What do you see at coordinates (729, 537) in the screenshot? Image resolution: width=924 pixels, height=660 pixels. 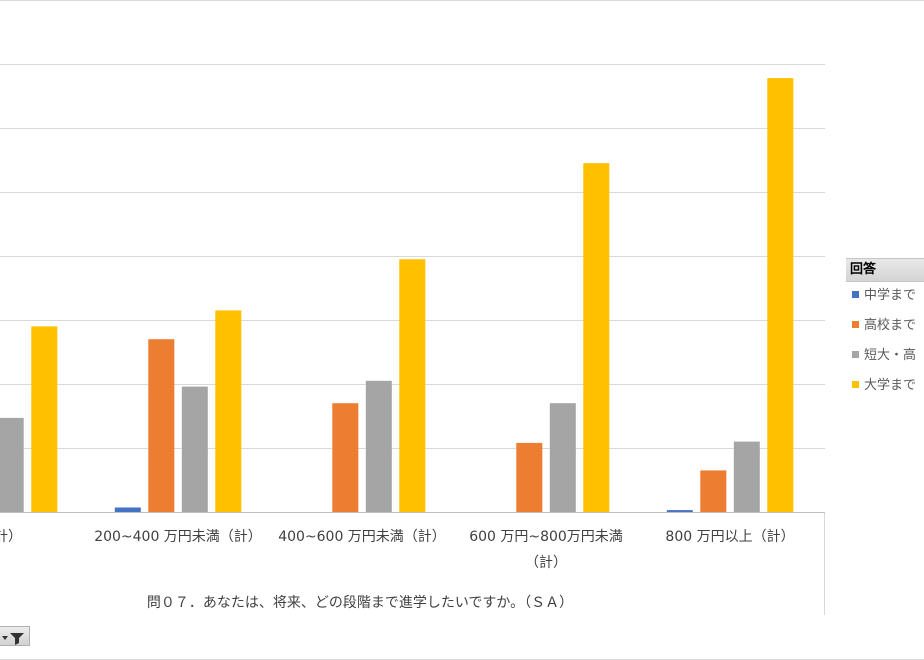 I see `x-tick-label: 800 万円以上（計）` at bounding box center [729, 537].